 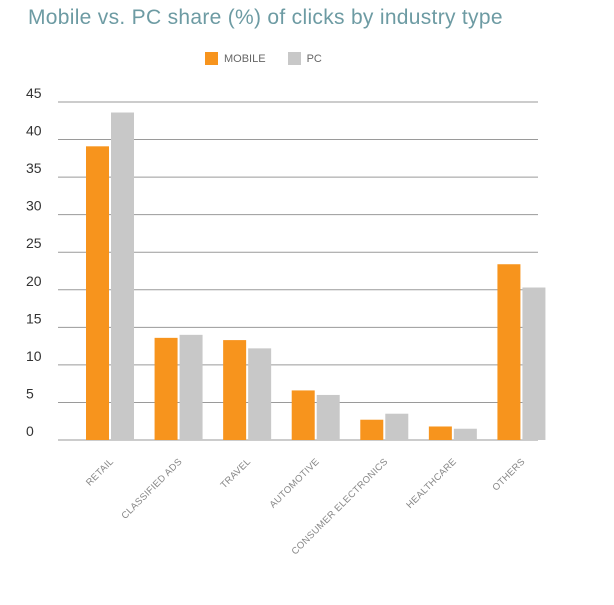 What do you see at coordinates (34, 206) in the screenshot?
I see `y-tick-label-30: 30` at bounding box center [34, 206].